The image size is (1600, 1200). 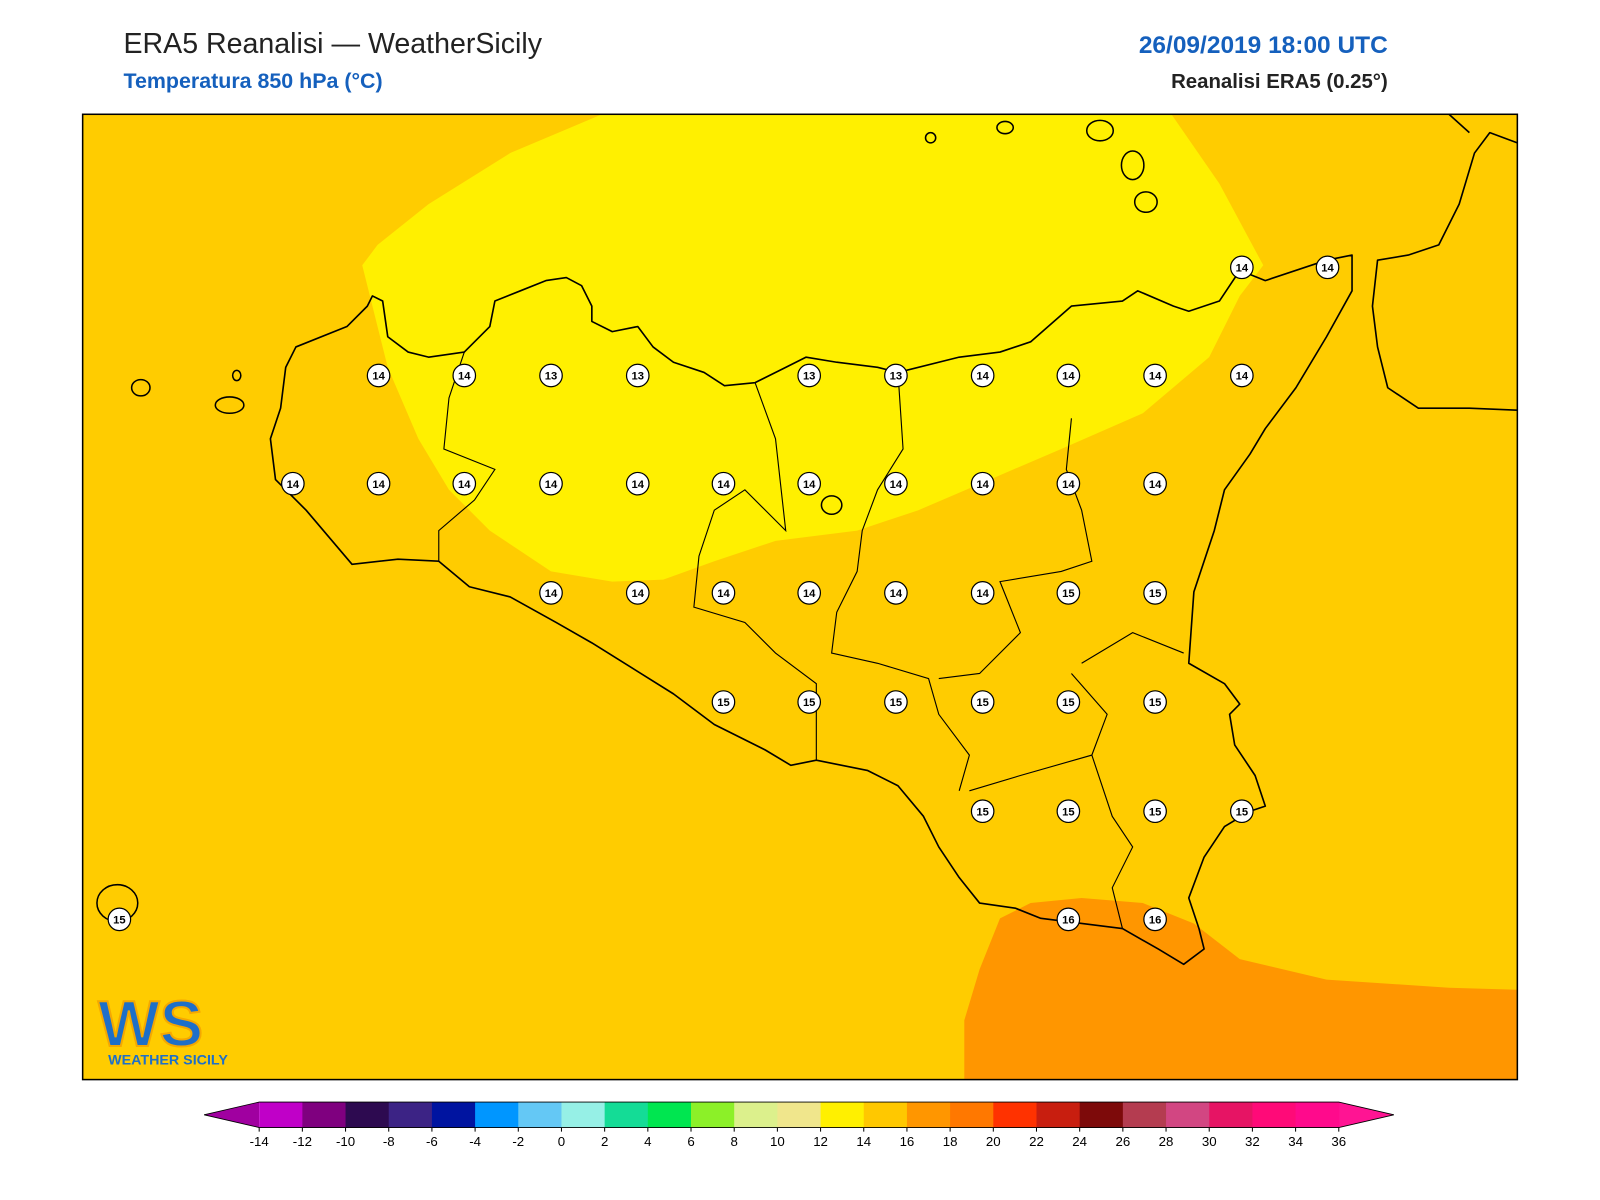 I want to click on colorbar-tick-label: -10, so click(x=345, y=1141).